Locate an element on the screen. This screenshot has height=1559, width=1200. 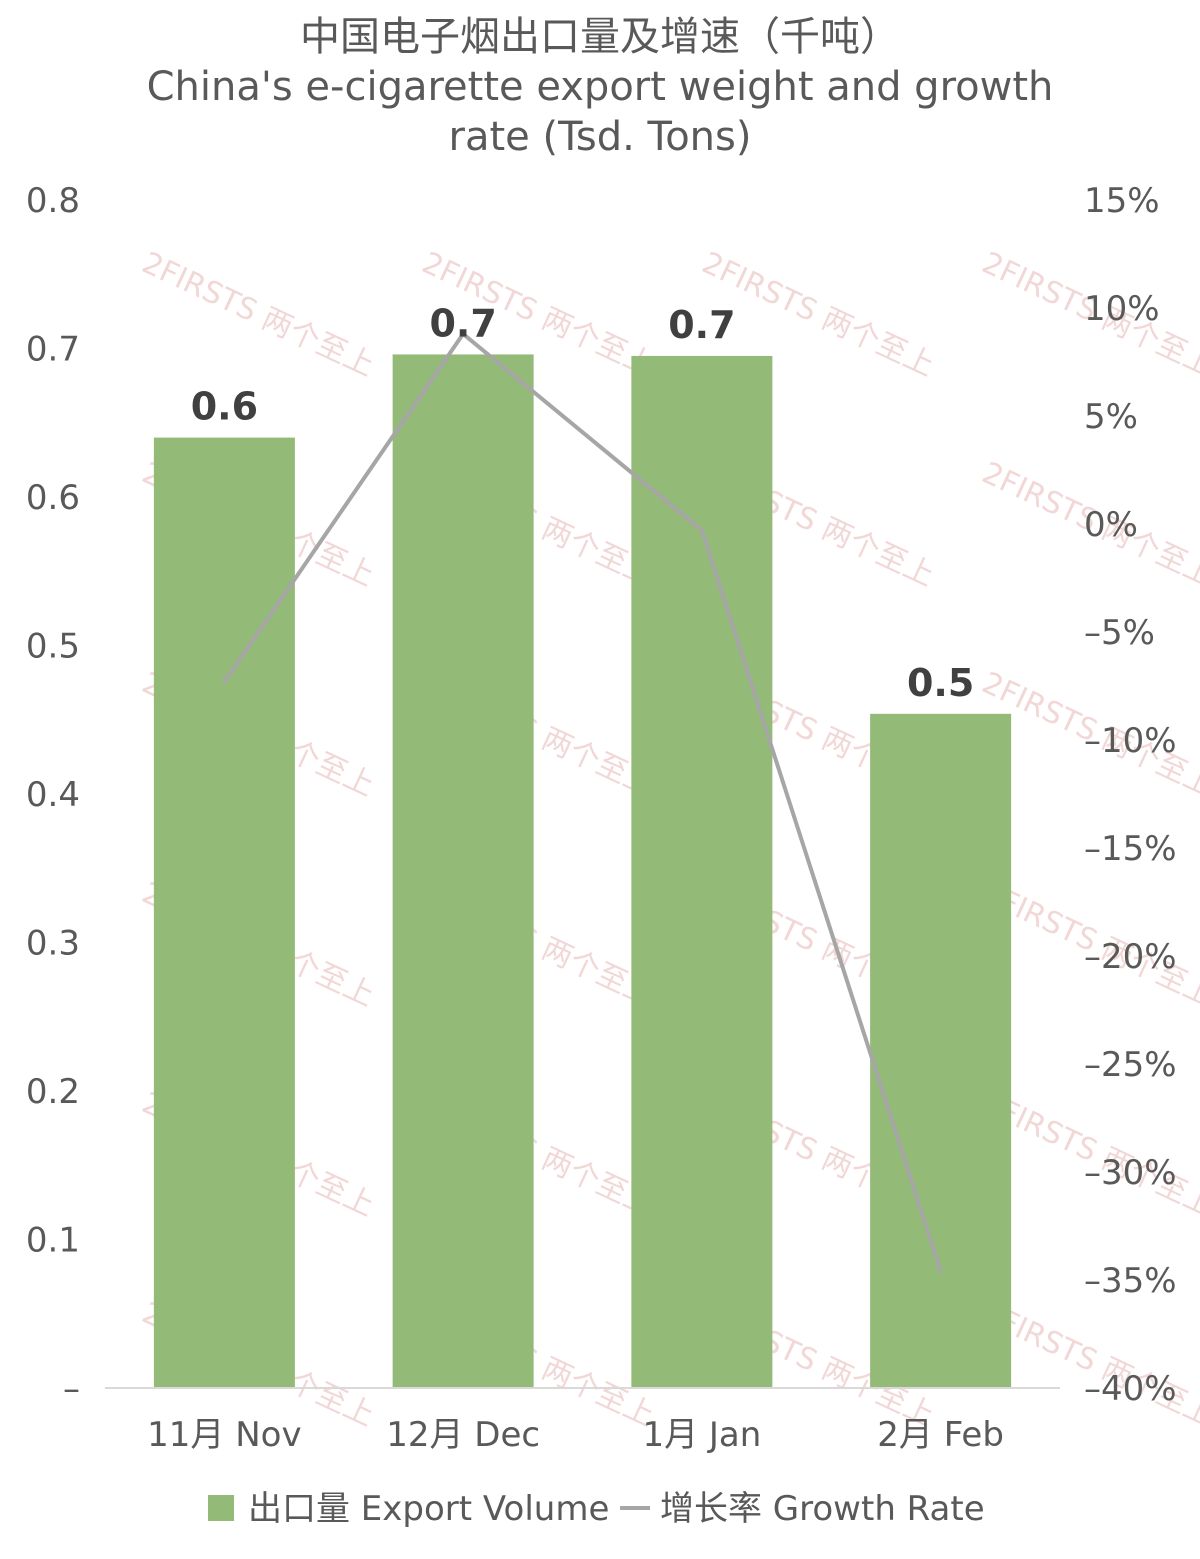
left-axis-tick-label: 0.5 is located at coordinates (53, 647).